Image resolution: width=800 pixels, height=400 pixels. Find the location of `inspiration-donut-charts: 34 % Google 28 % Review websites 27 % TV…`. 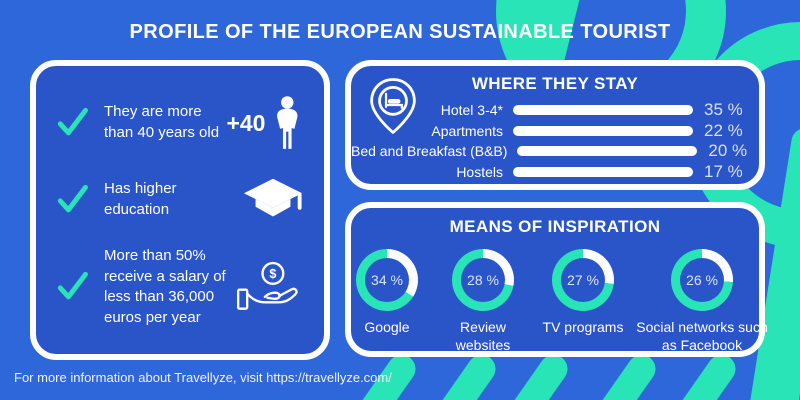

inspiration-donut-charts: 34 % Google 28 % Review websites 27 % TV… is located at coordinates (559, 301).